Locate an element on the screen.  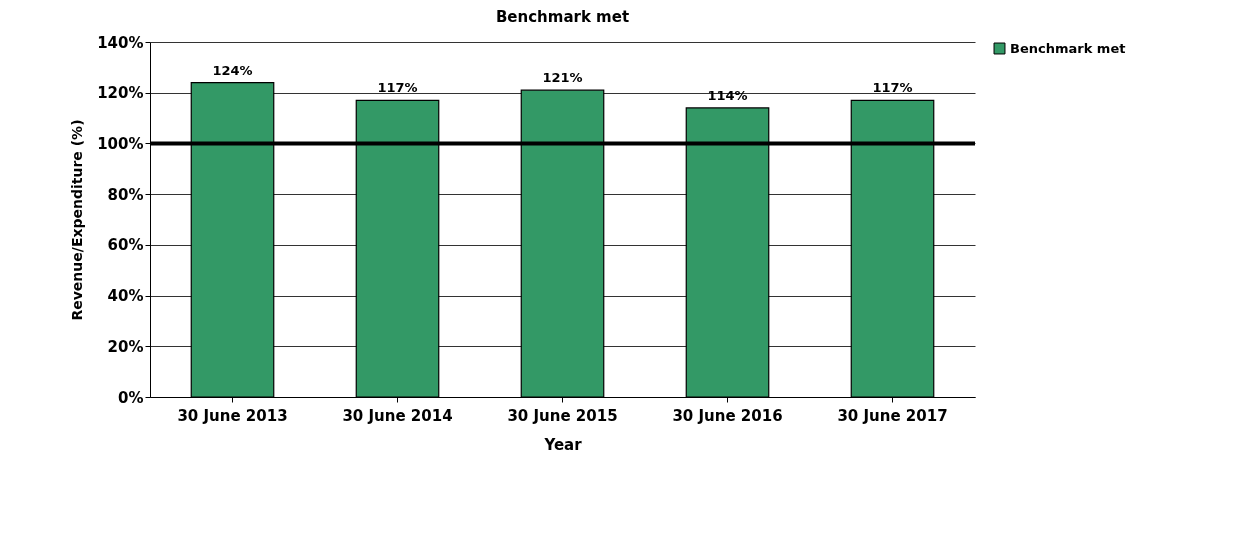
data-label: 124% is located at coordinates (232, 70).